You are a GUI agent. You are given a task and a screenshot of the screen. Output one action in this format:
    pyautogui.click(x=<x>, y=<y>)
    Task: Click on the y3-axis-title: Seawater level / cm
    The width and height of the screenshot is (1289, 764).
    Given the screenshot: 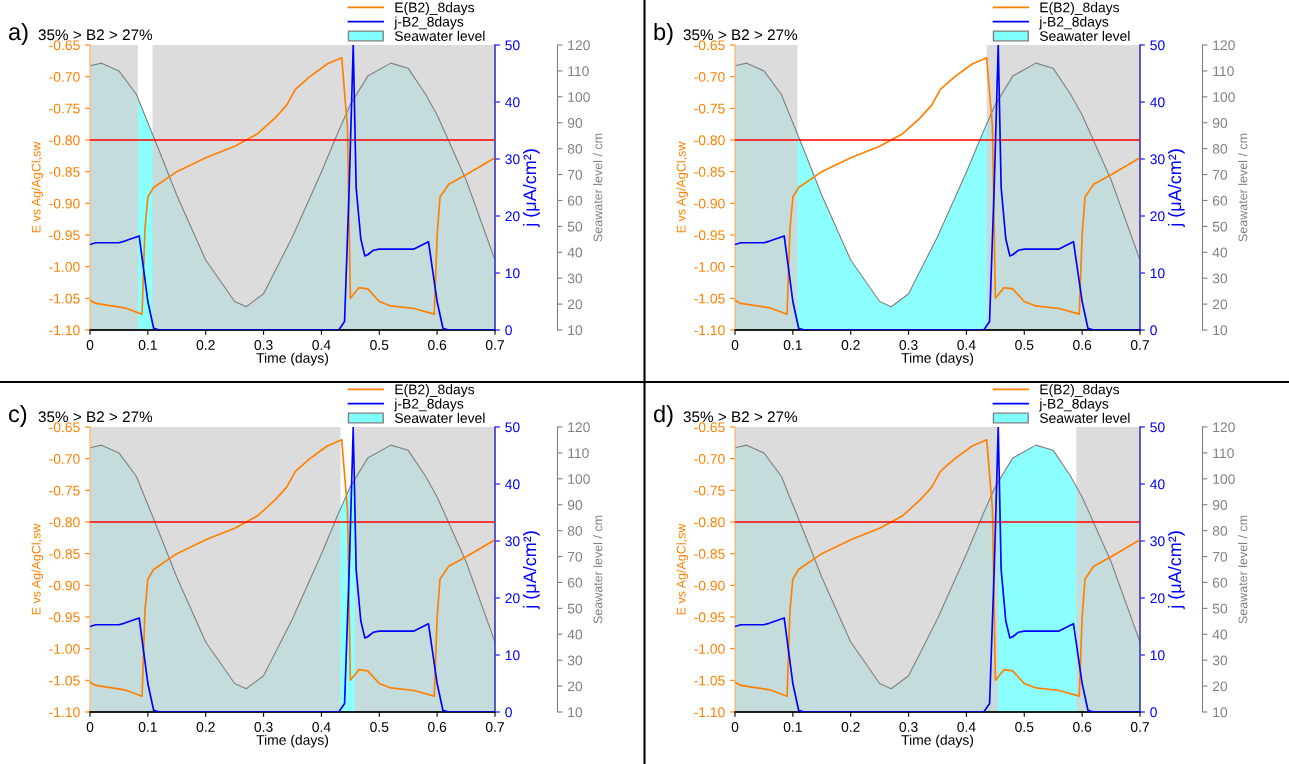 What is the action you would take?
    pyautogui.click(x=598, y=187)
    